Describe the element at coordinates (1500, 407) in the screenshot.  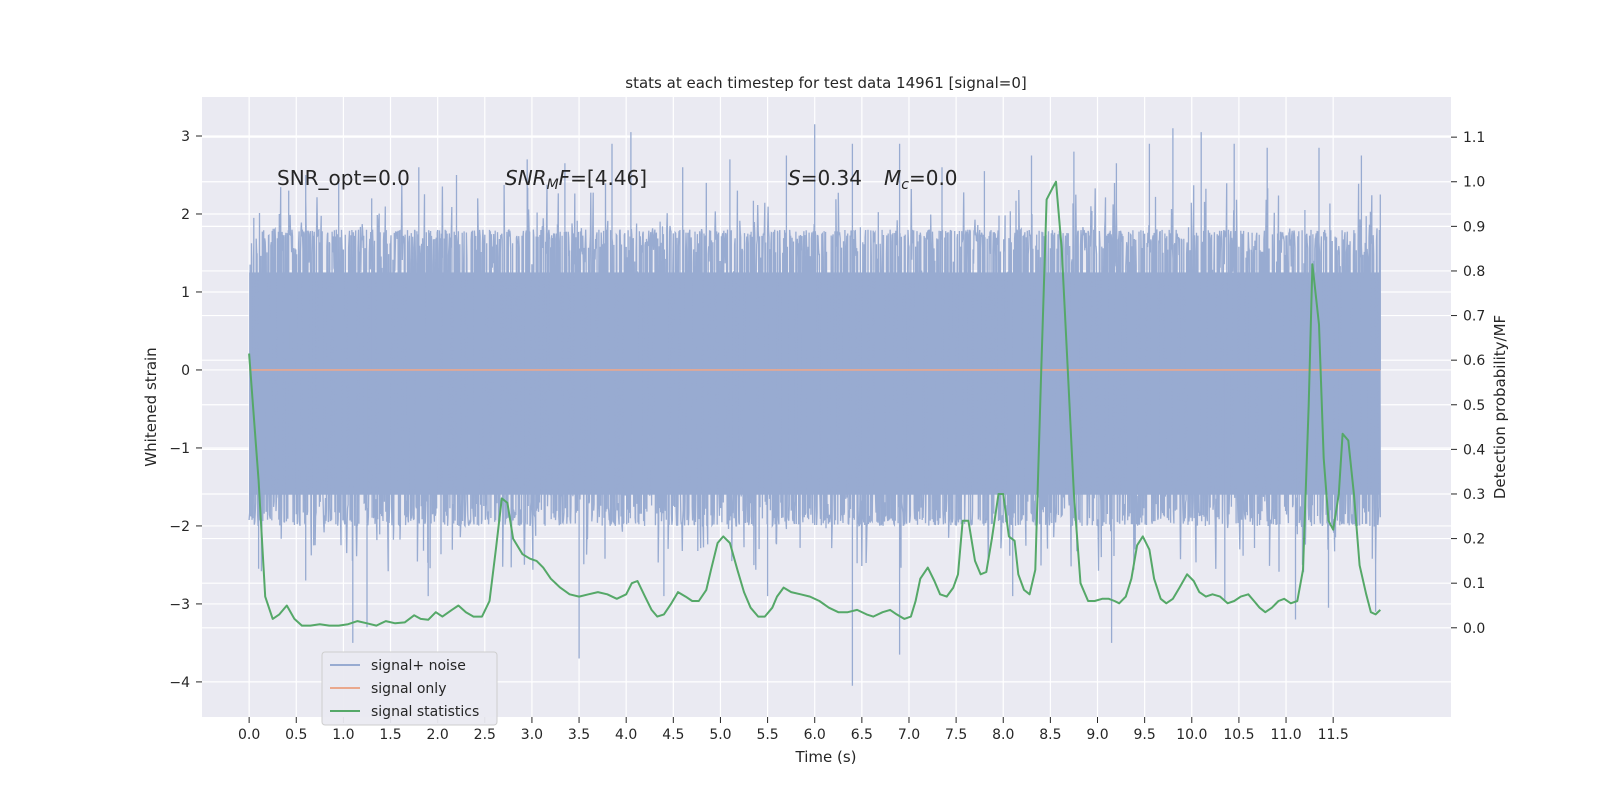
I see `y2-axis-label: Detection probability/MF` at that location.